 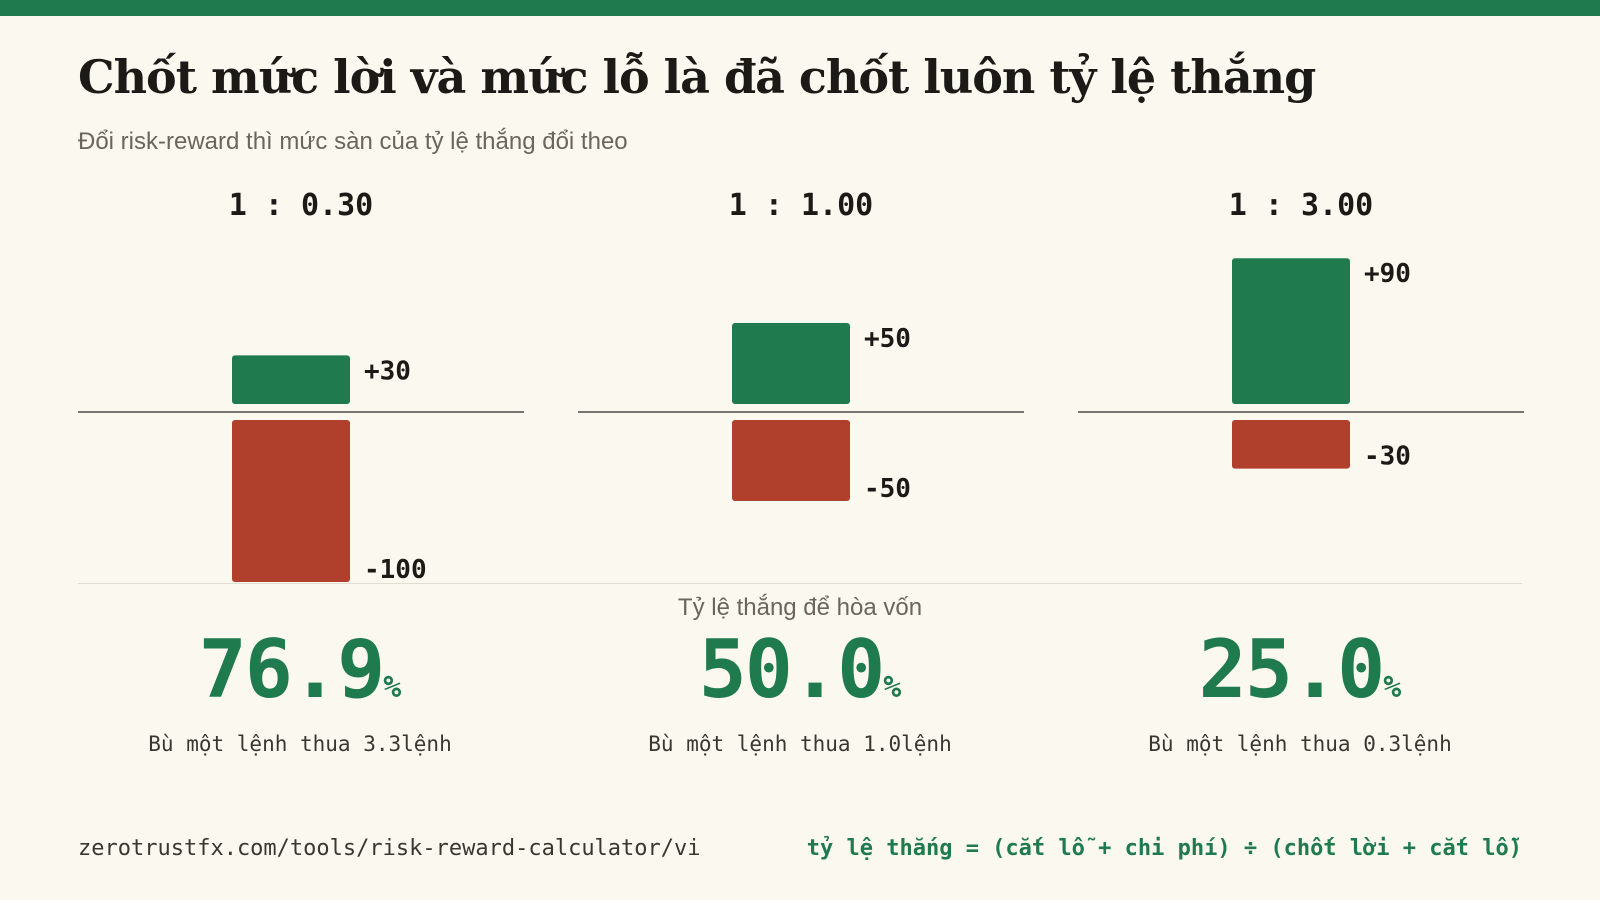 What do you see at coordinates (800, 583) in the screenshot?
I see `section-divider` at bounding box center [800, 583].